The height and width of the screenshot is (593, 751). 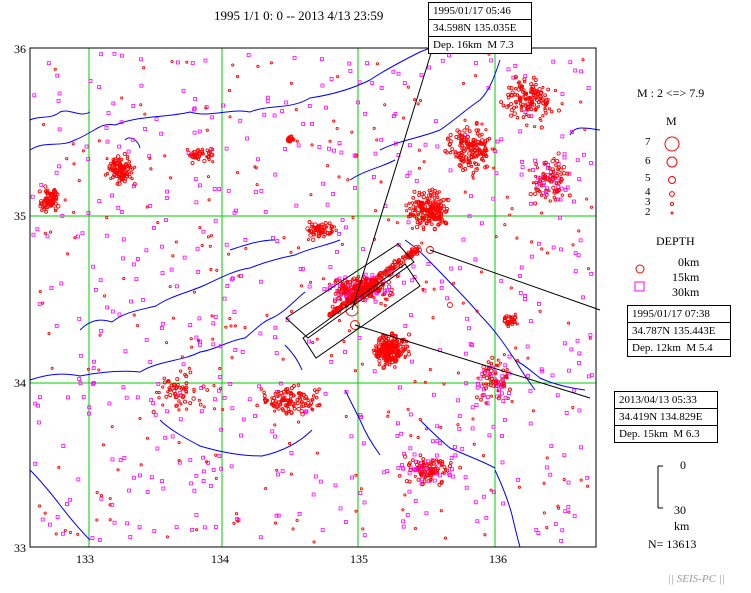 I want to click on shallow-event-2062, so click(x=333, y=311).